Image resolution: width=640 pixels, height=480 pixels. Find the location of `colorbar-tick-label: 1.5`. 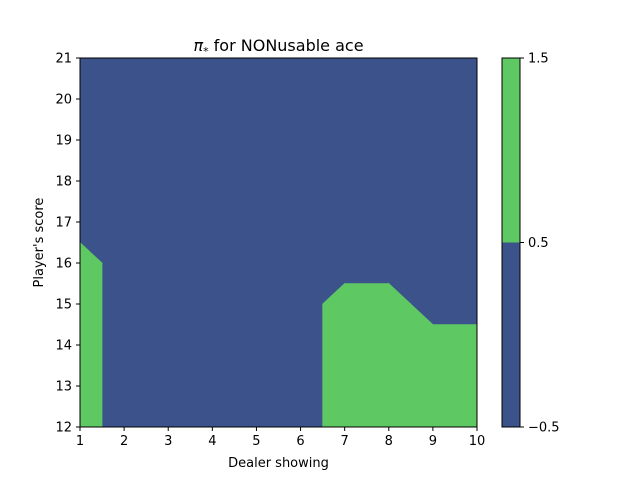

colorbar-tick-label: 1.5 is located at coordinates (538, 59).